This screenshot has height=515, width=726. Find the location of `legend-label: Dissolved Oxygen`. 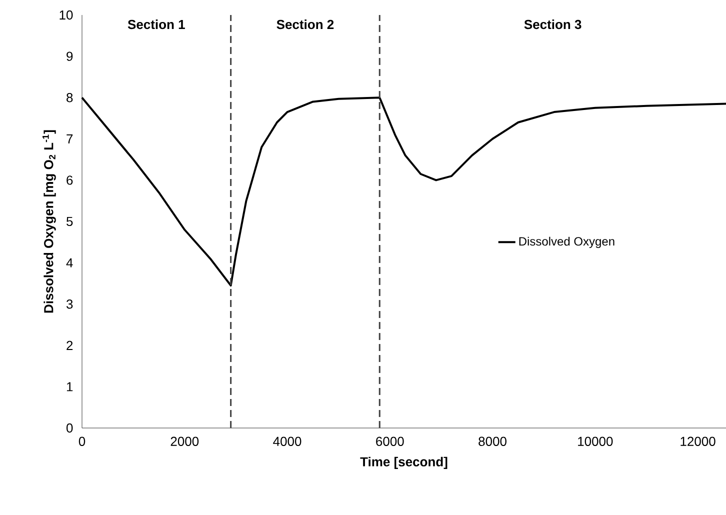

legend-label: Dissolved Oxygen is located at coordinates (566, 242).